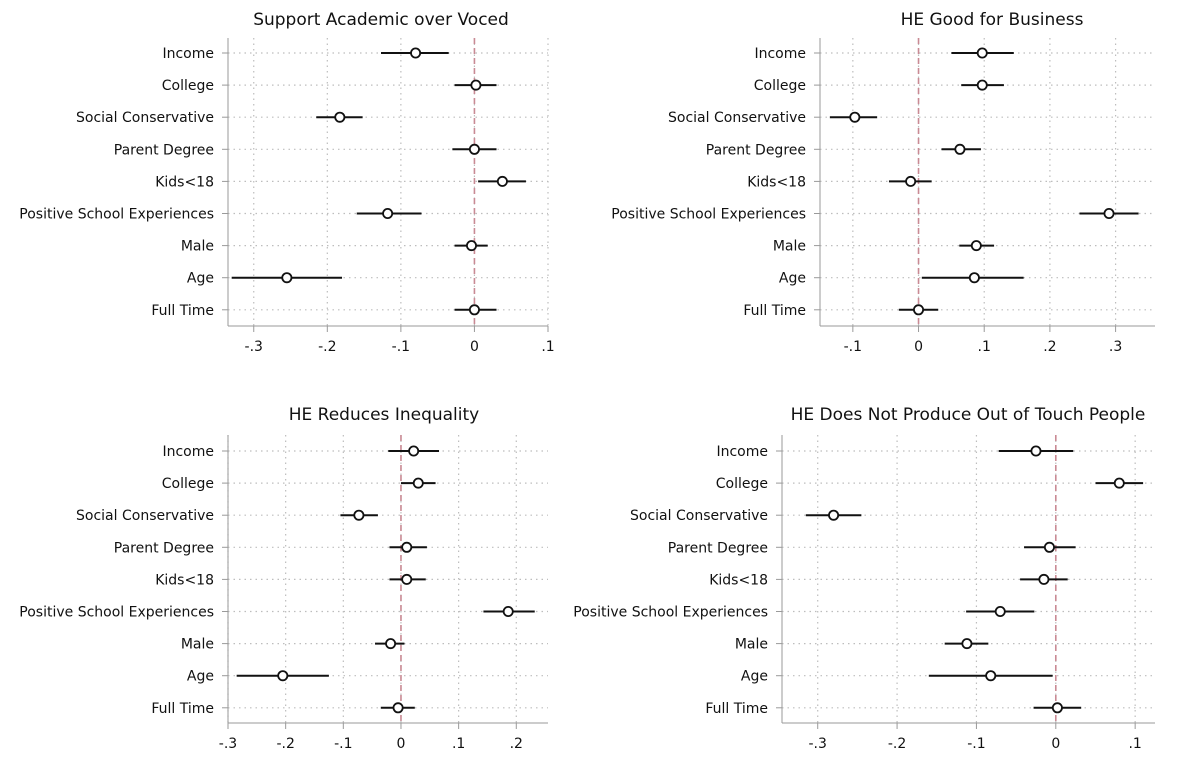 The height and width of the screenshot is (758, 1191). I want to click on x-tick-label: .3, so click(1115, 347).